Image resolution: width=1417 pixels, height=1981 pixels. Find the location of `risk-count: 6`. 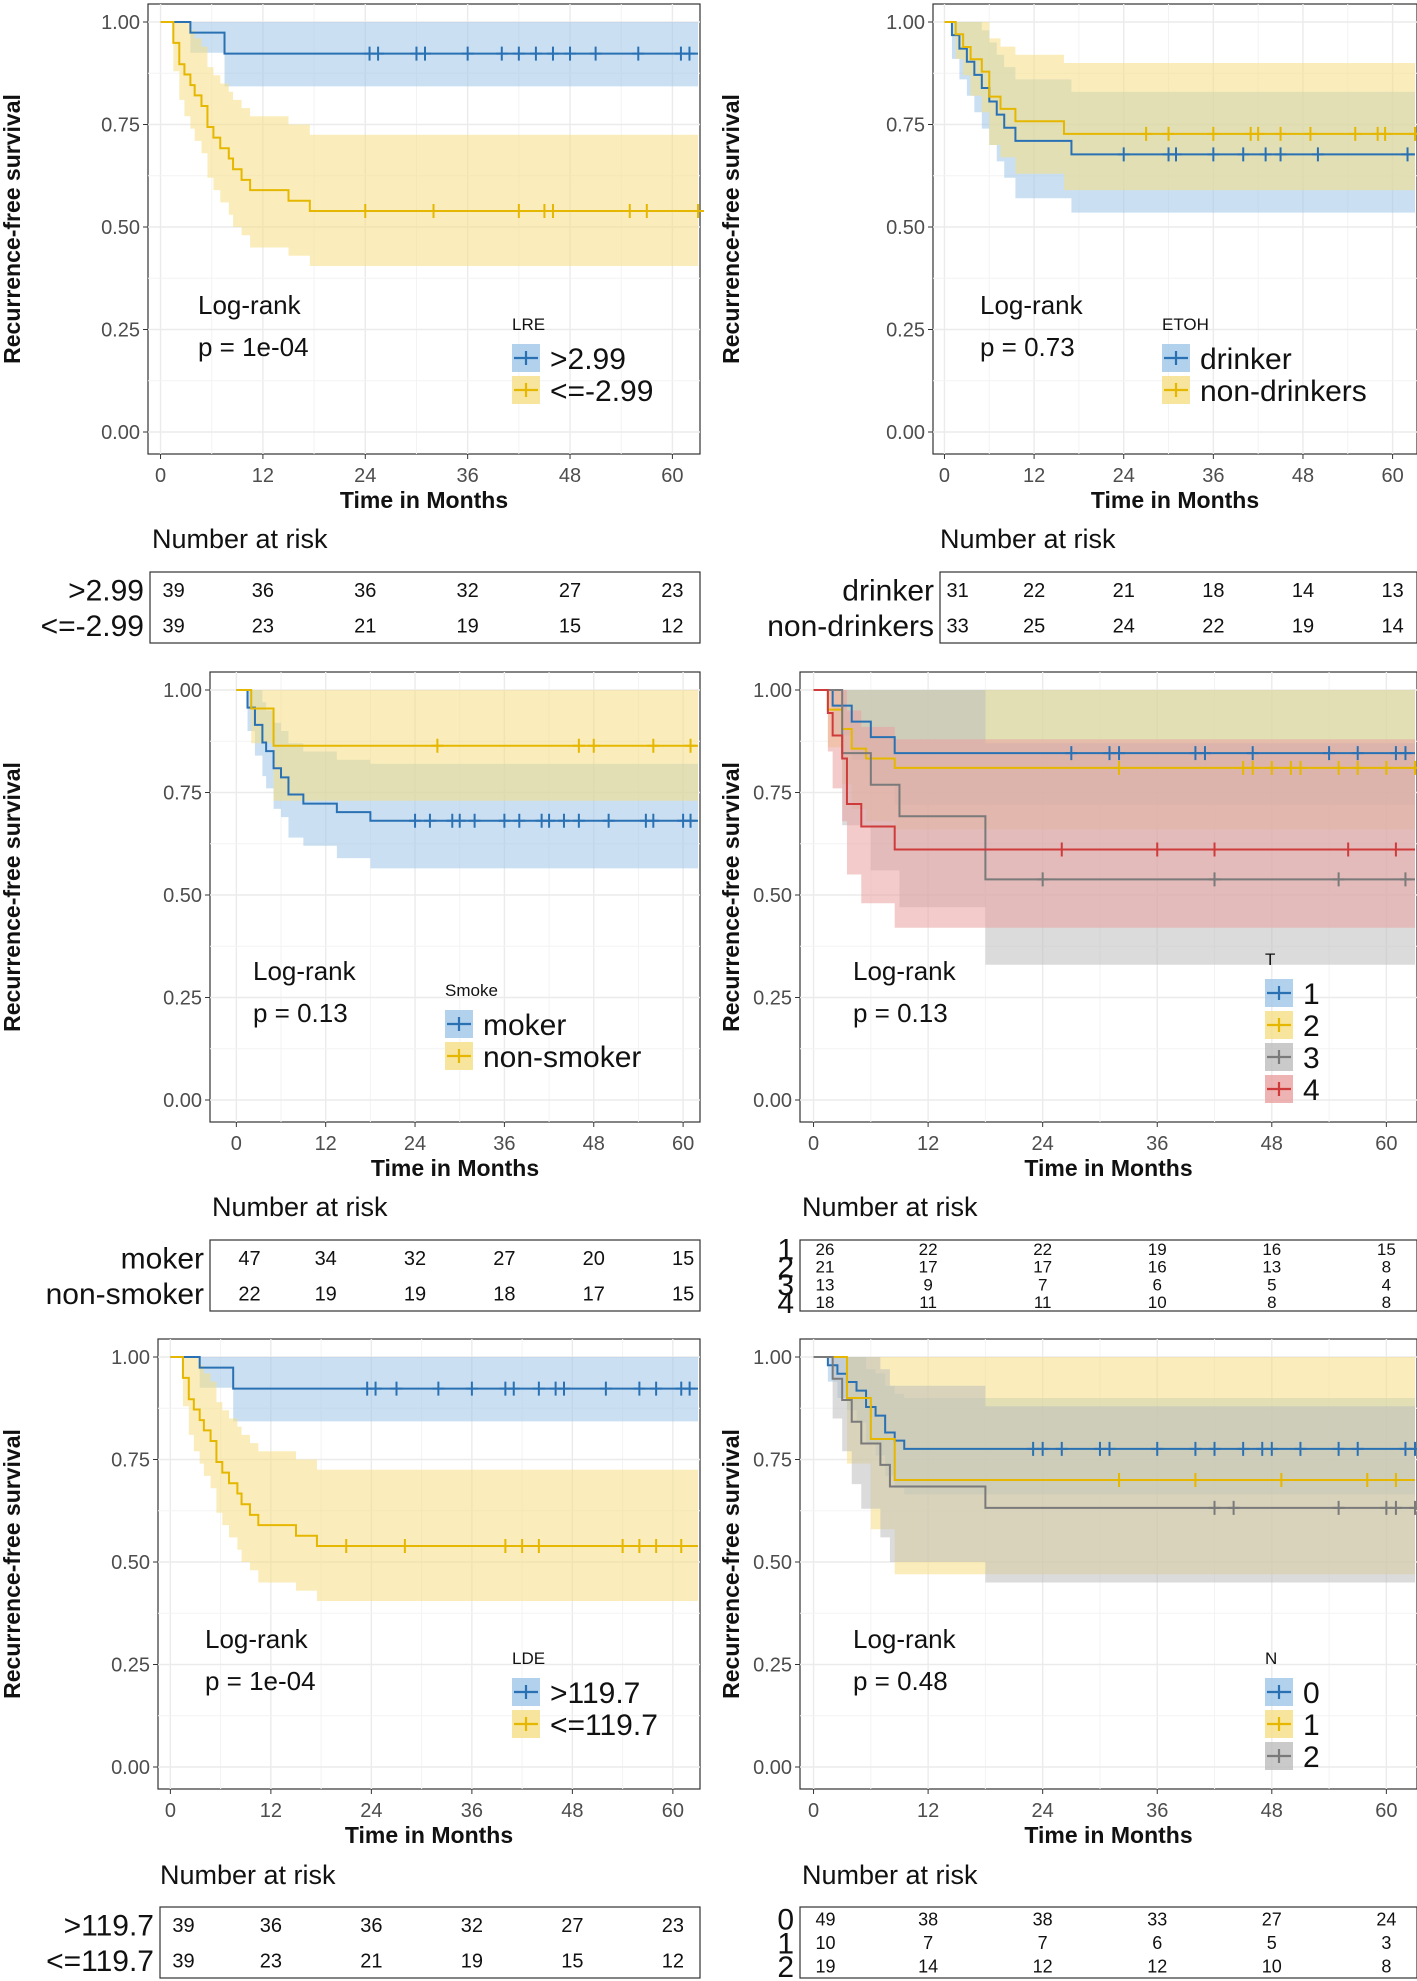

risk-count: 6 is located at coordinates (1157, 1943).